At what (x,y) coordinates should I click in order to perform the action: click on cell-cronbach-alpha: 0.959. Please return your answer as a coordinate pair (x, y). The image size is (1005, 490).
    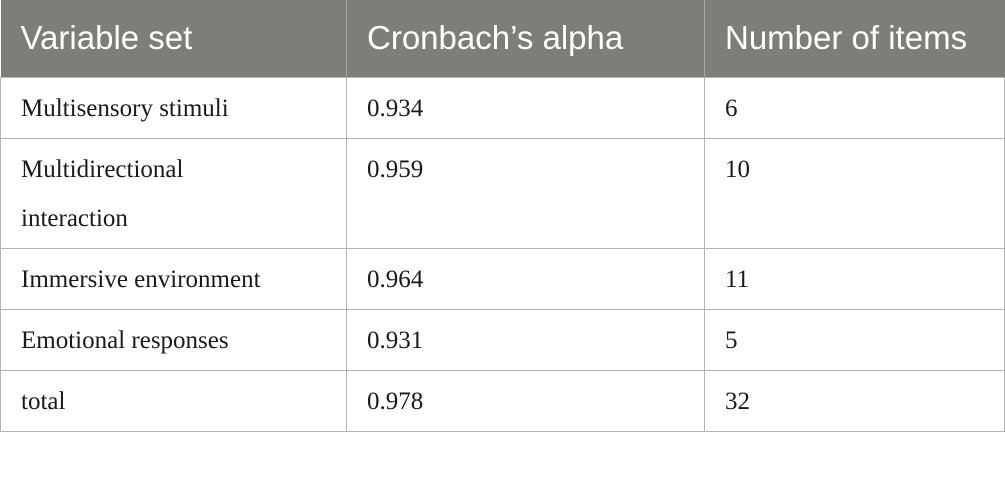
    Looking at the image, I should click on (525, 193).